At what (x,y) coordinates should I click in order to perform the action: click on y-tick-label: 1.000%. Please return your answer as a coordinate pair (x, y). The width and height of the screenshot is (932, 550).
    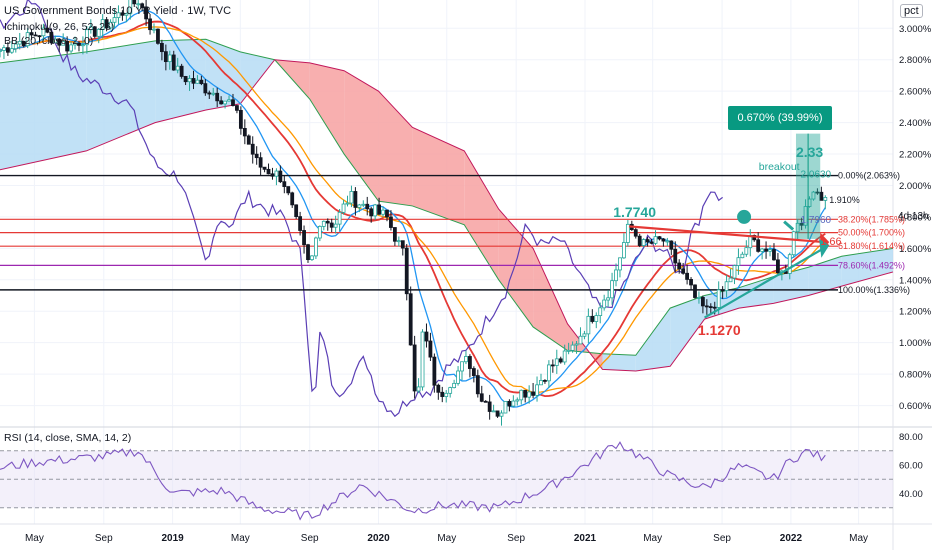
    Looking at the image, I should click on (915, 343).